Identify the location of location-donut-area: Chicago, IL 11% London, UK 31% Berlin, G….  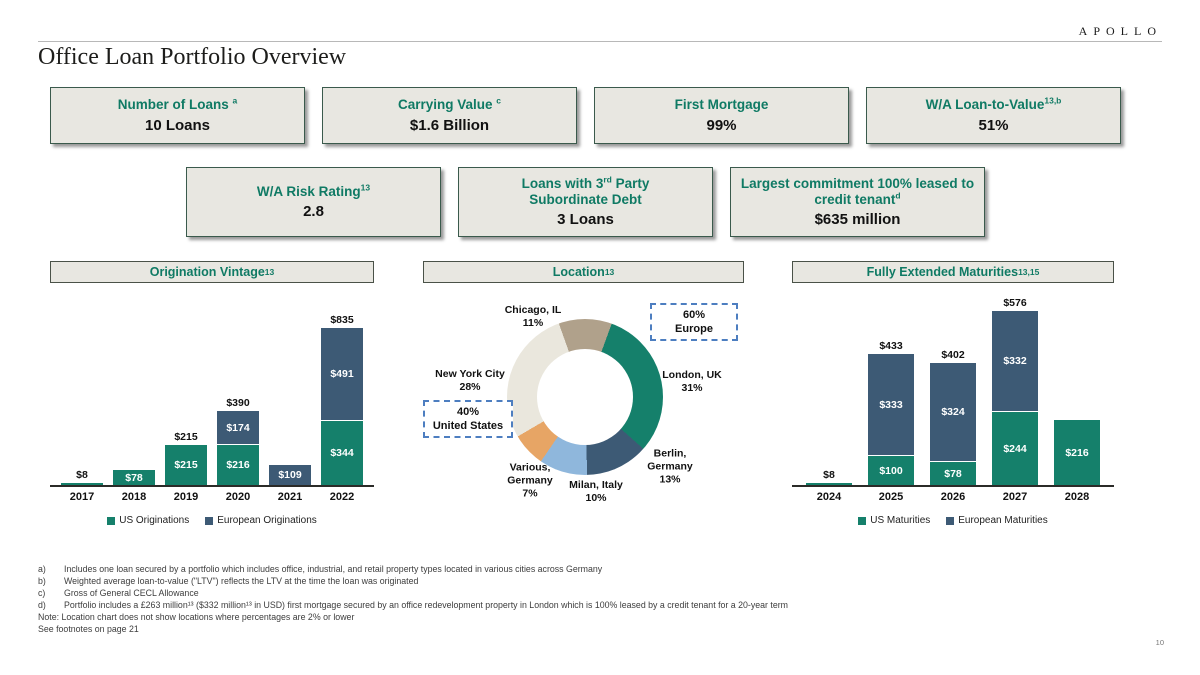
(583, 408).